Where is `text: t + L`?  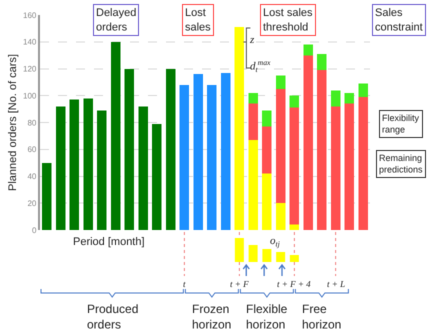 text: t + L is located at coordinates (336, 284).